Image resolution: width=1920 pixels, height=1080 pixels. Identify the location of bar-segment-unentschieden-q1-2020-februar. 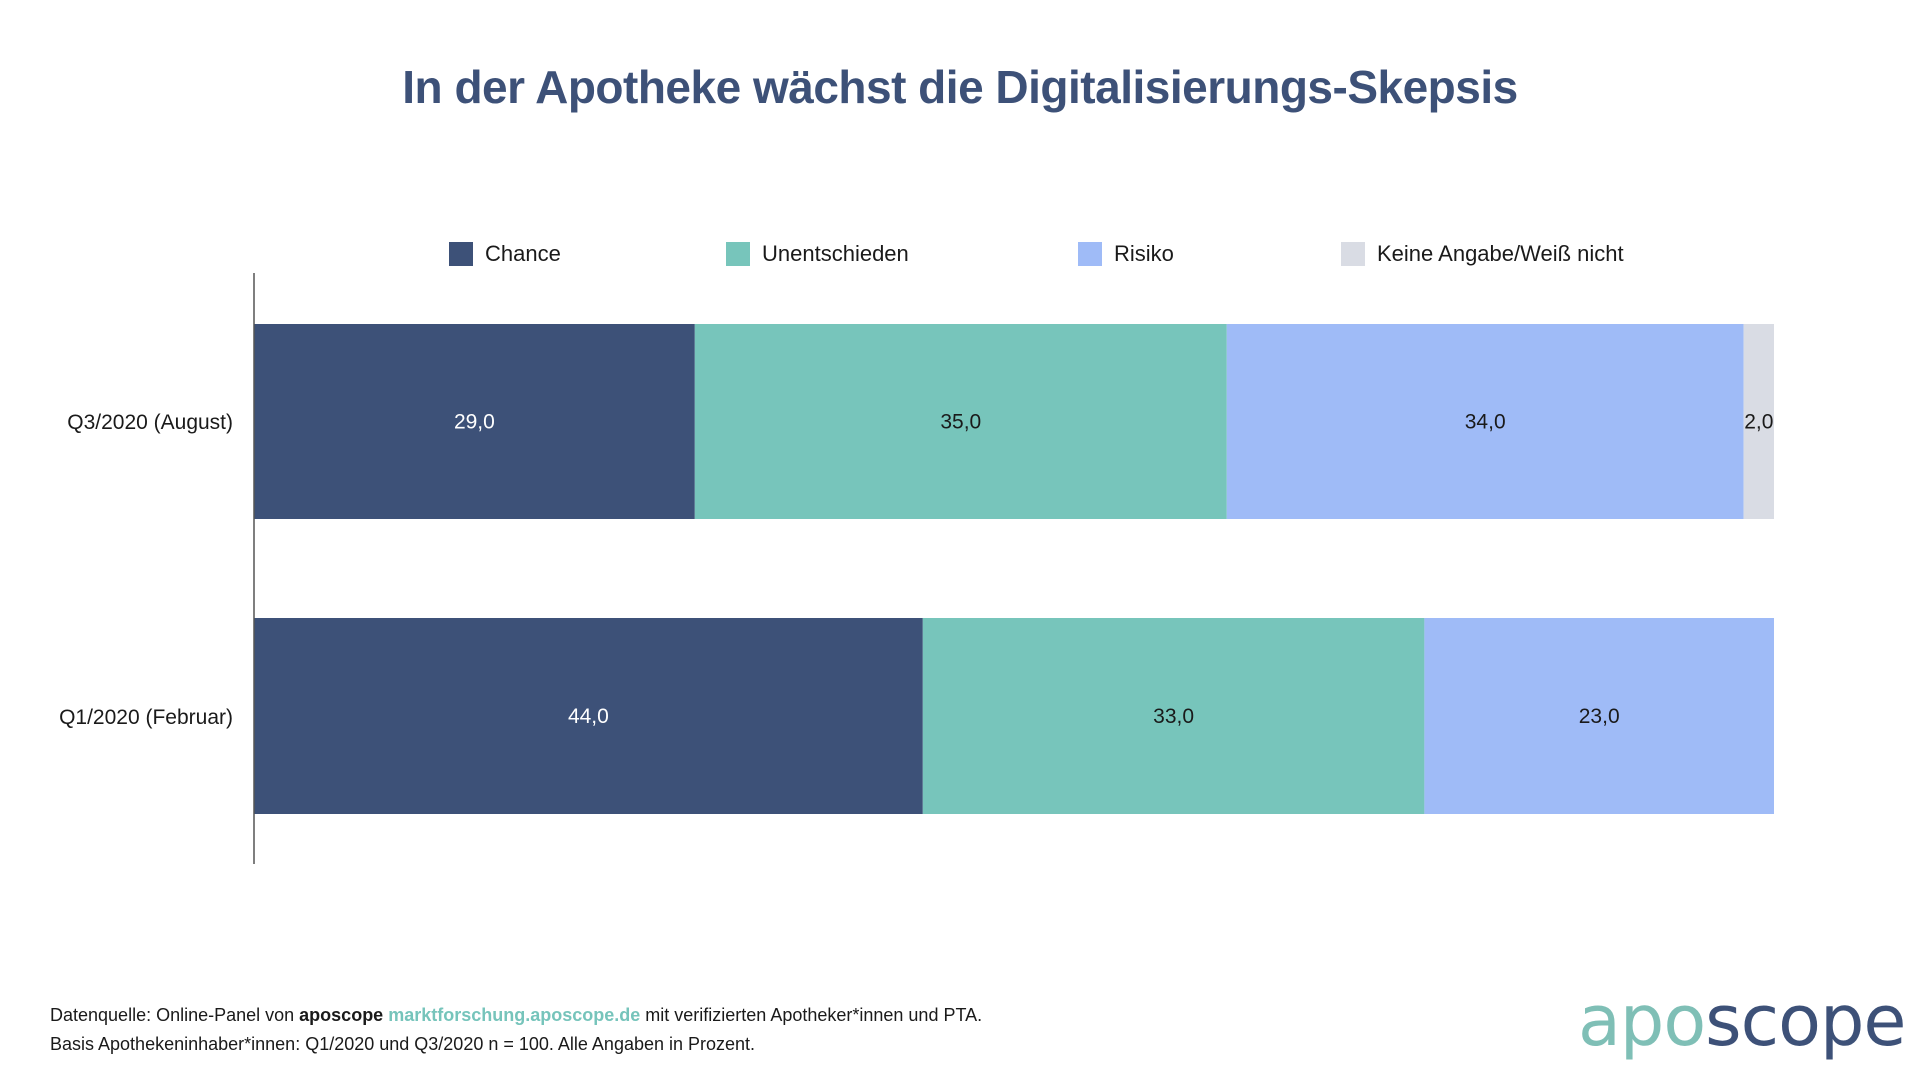
(1173, 716).